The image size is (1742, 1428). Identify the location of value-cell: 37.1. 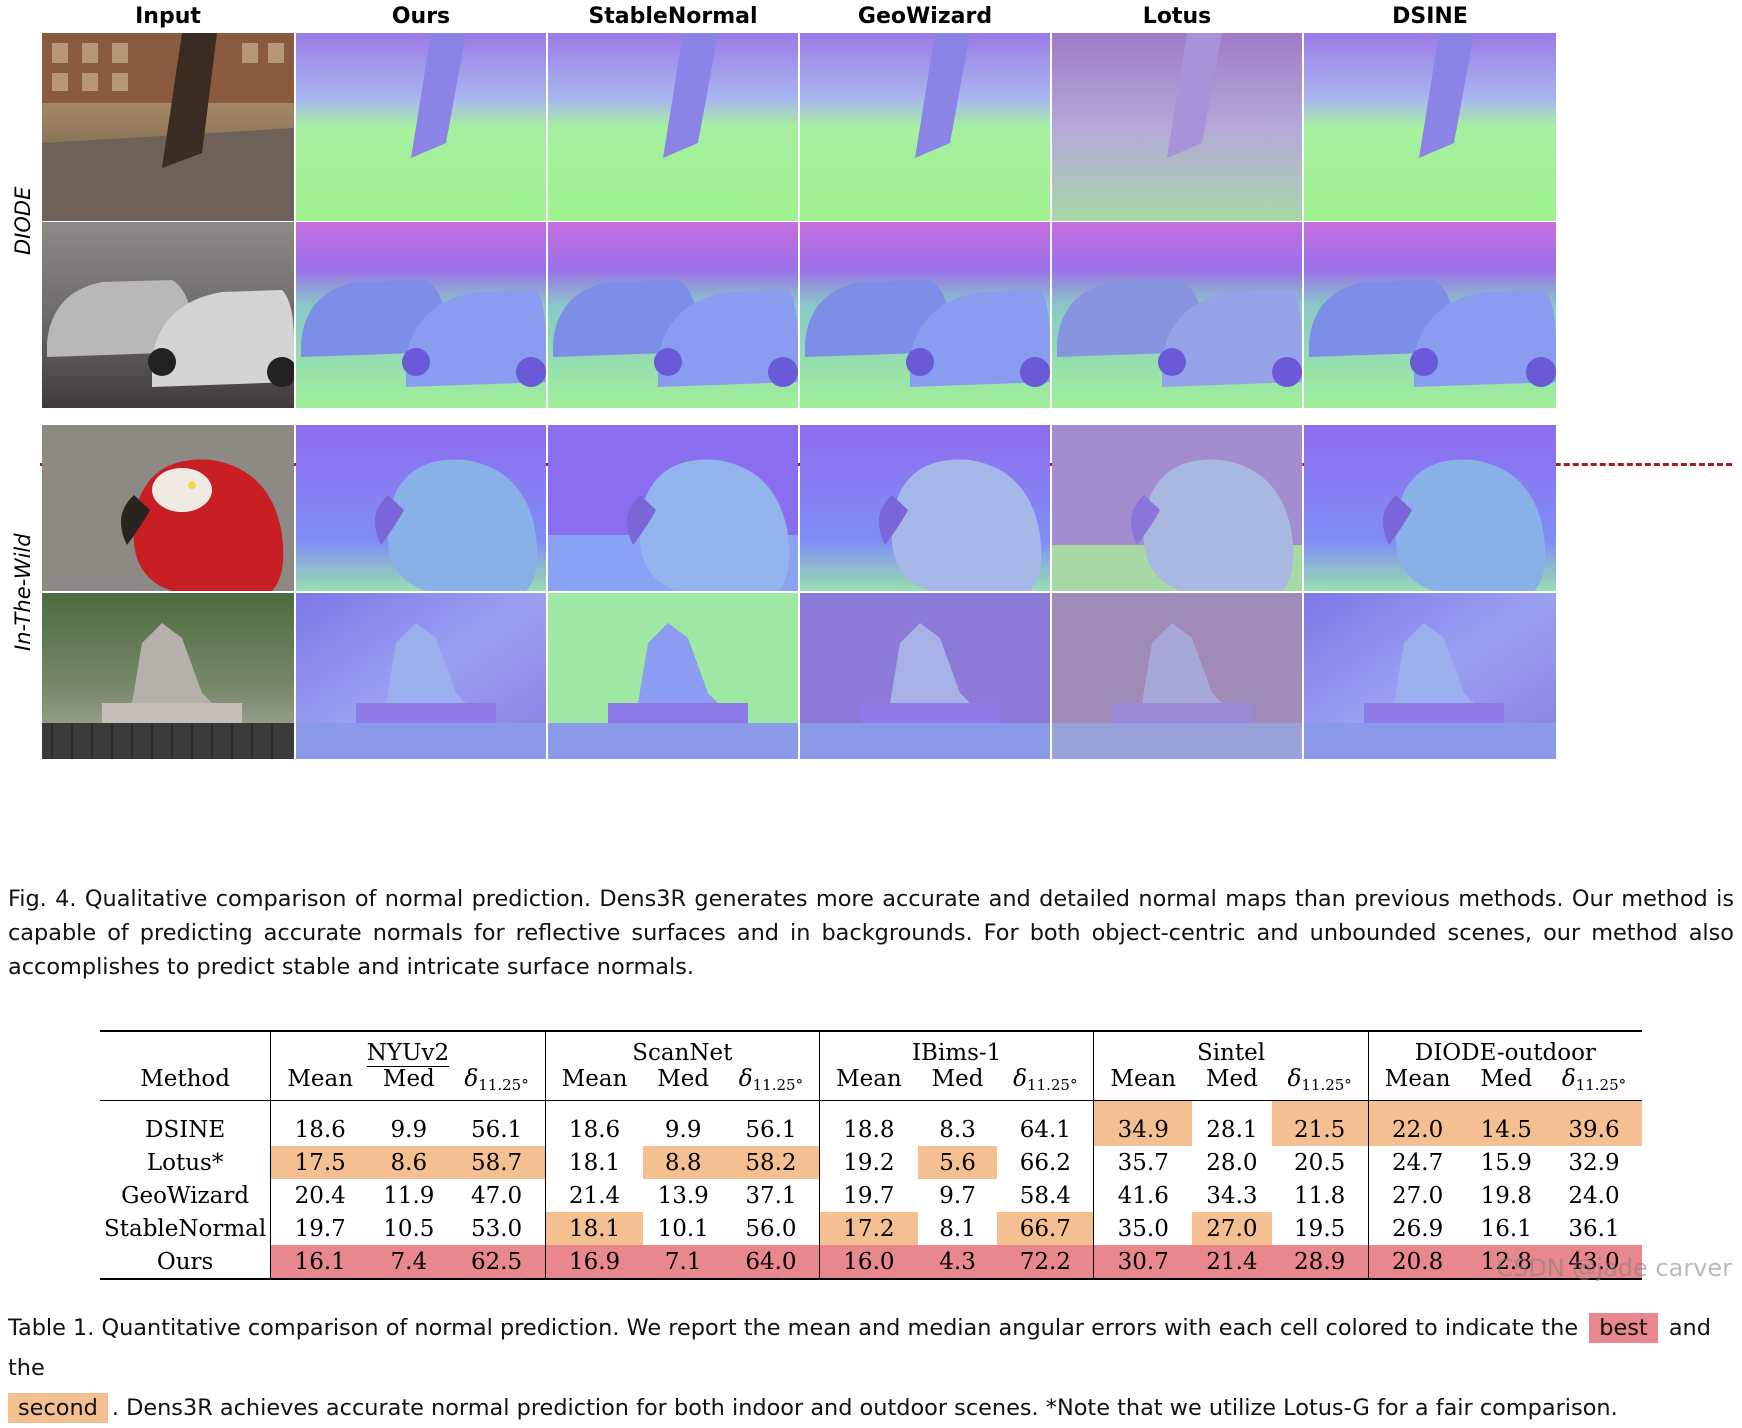
(771, 1195).